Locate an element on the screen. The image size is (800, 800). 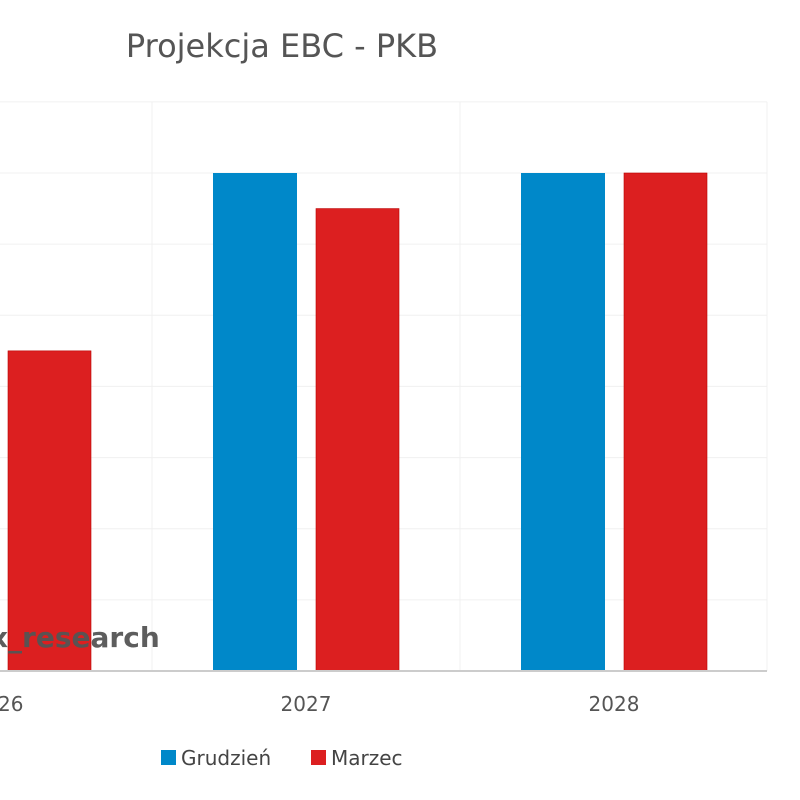
x-tick-label: 2026 is located at coordinates (11, 704).